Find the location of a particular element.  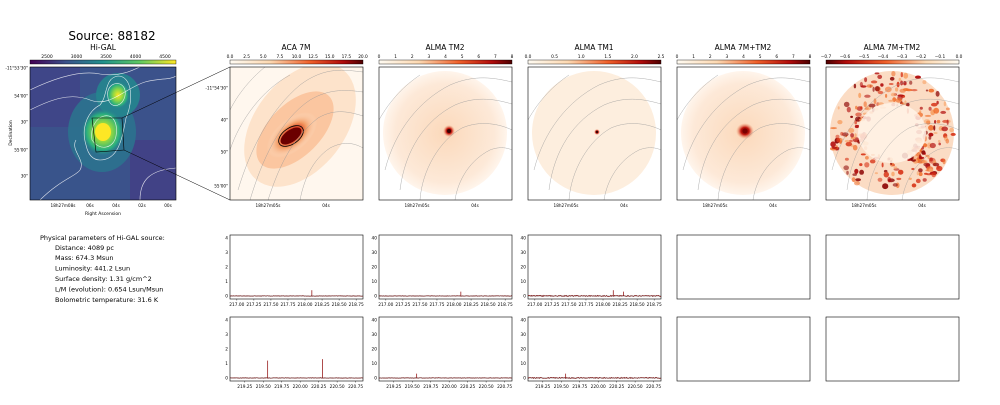

colorbar-tick-label: −0.1 is located at coordinates (940, 57).